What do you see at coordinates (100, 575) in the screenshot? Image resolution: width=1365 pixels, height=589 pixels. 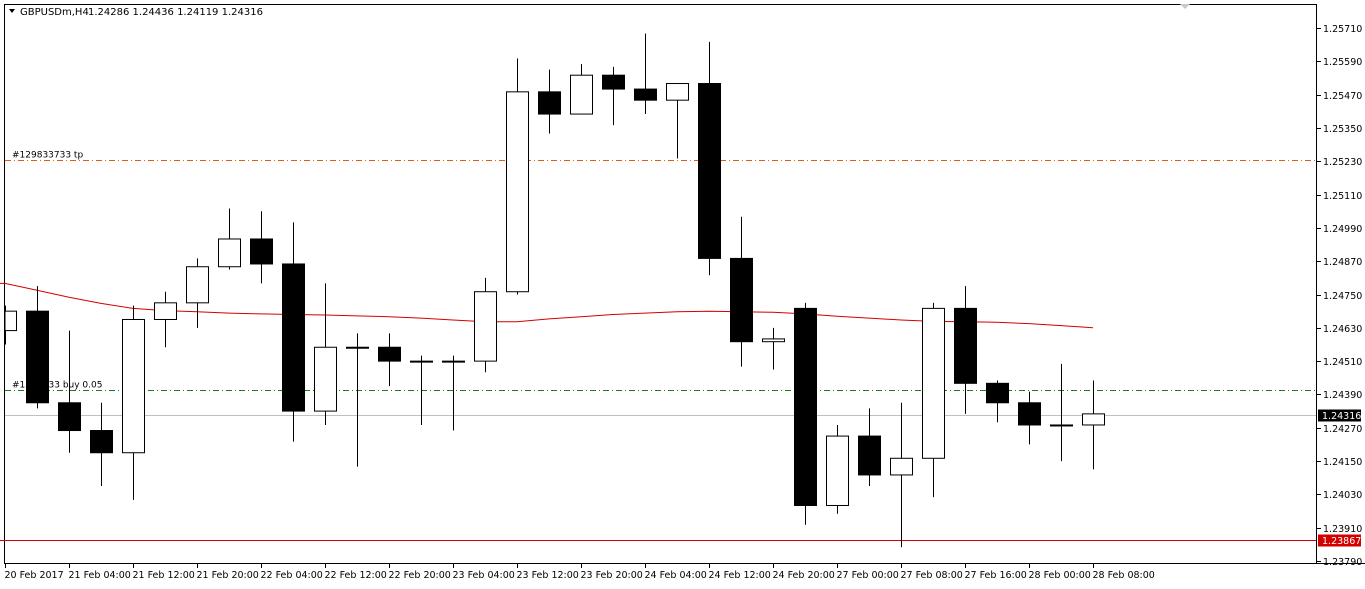 I see `time-tick-label: 21 Feb 04:00` at bounding box center [100, 575].